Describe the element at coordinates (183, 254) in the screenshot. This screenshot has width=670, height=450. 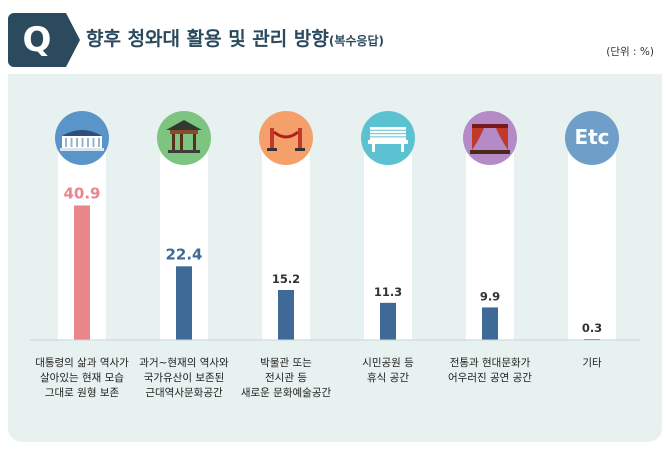
I see `data-label: 22.4` at that location.